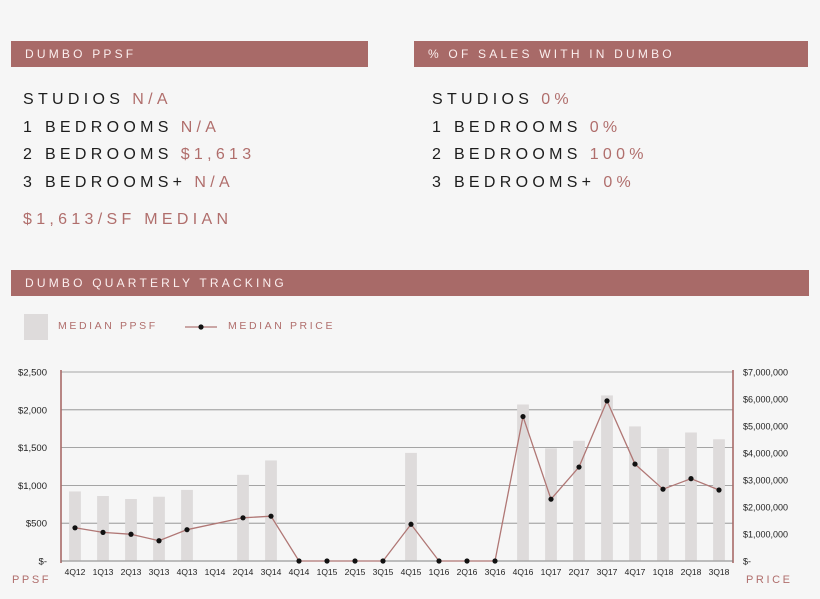 The height and width of the screenshot is (599, 820). Describe the element at coordinates (32, 410) in the screenshot. I see `left-tick-label: $2,000` at that location.